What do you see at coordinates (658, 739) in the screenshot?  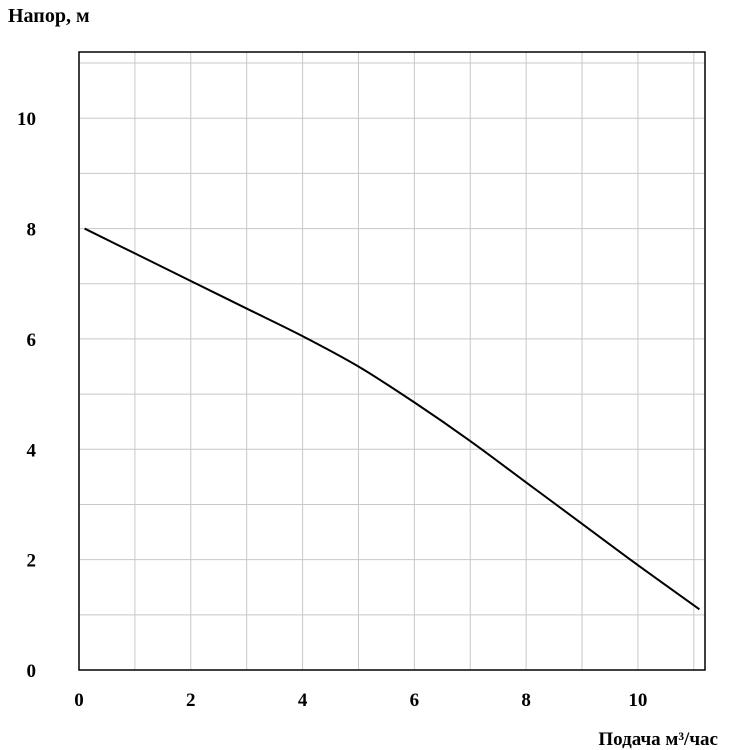 I see `x-axis-title: Подача м³/час` at bounding box center [658, 739].